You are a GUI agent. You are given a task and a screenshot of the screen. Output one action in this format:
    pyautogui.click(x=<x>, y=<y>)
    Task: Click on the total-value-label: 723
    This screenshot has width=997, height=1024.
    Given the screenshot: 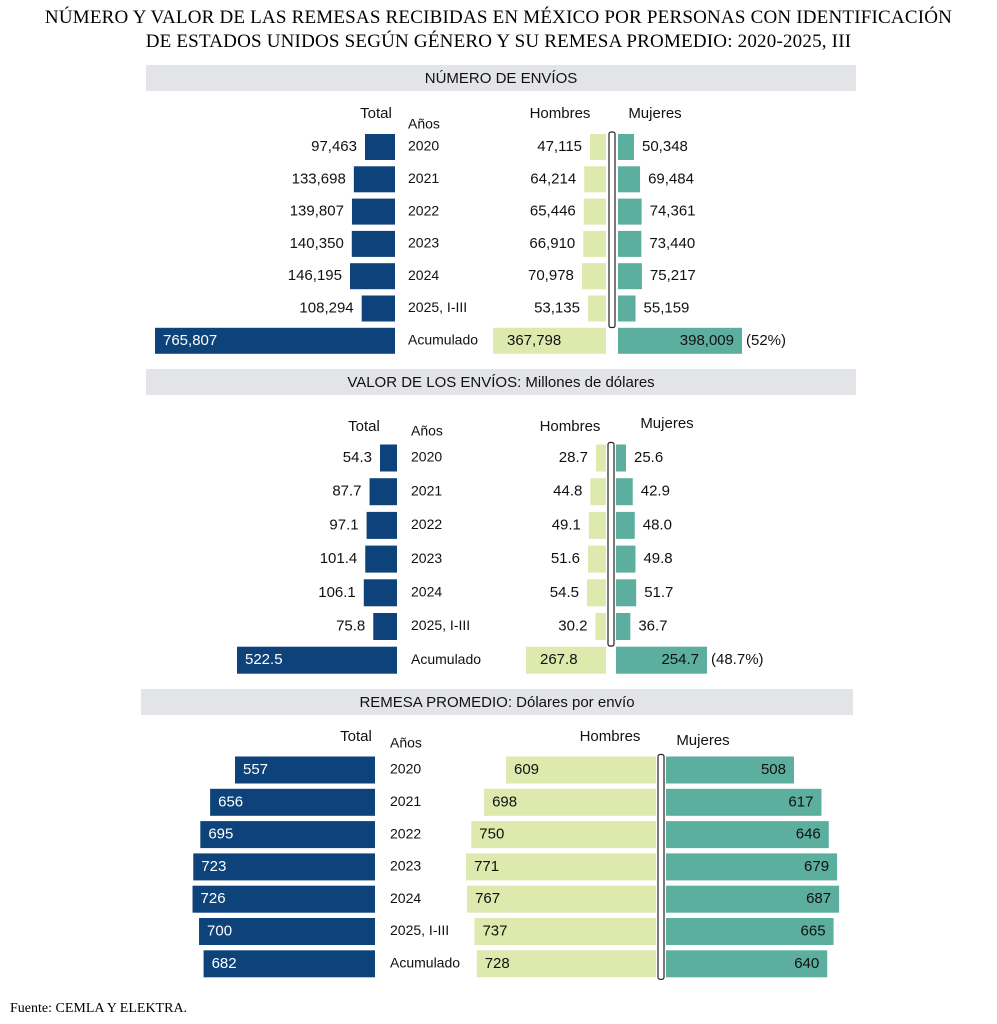 What is the action you would take?
    pyautogui.click(x=213, y=866)
    